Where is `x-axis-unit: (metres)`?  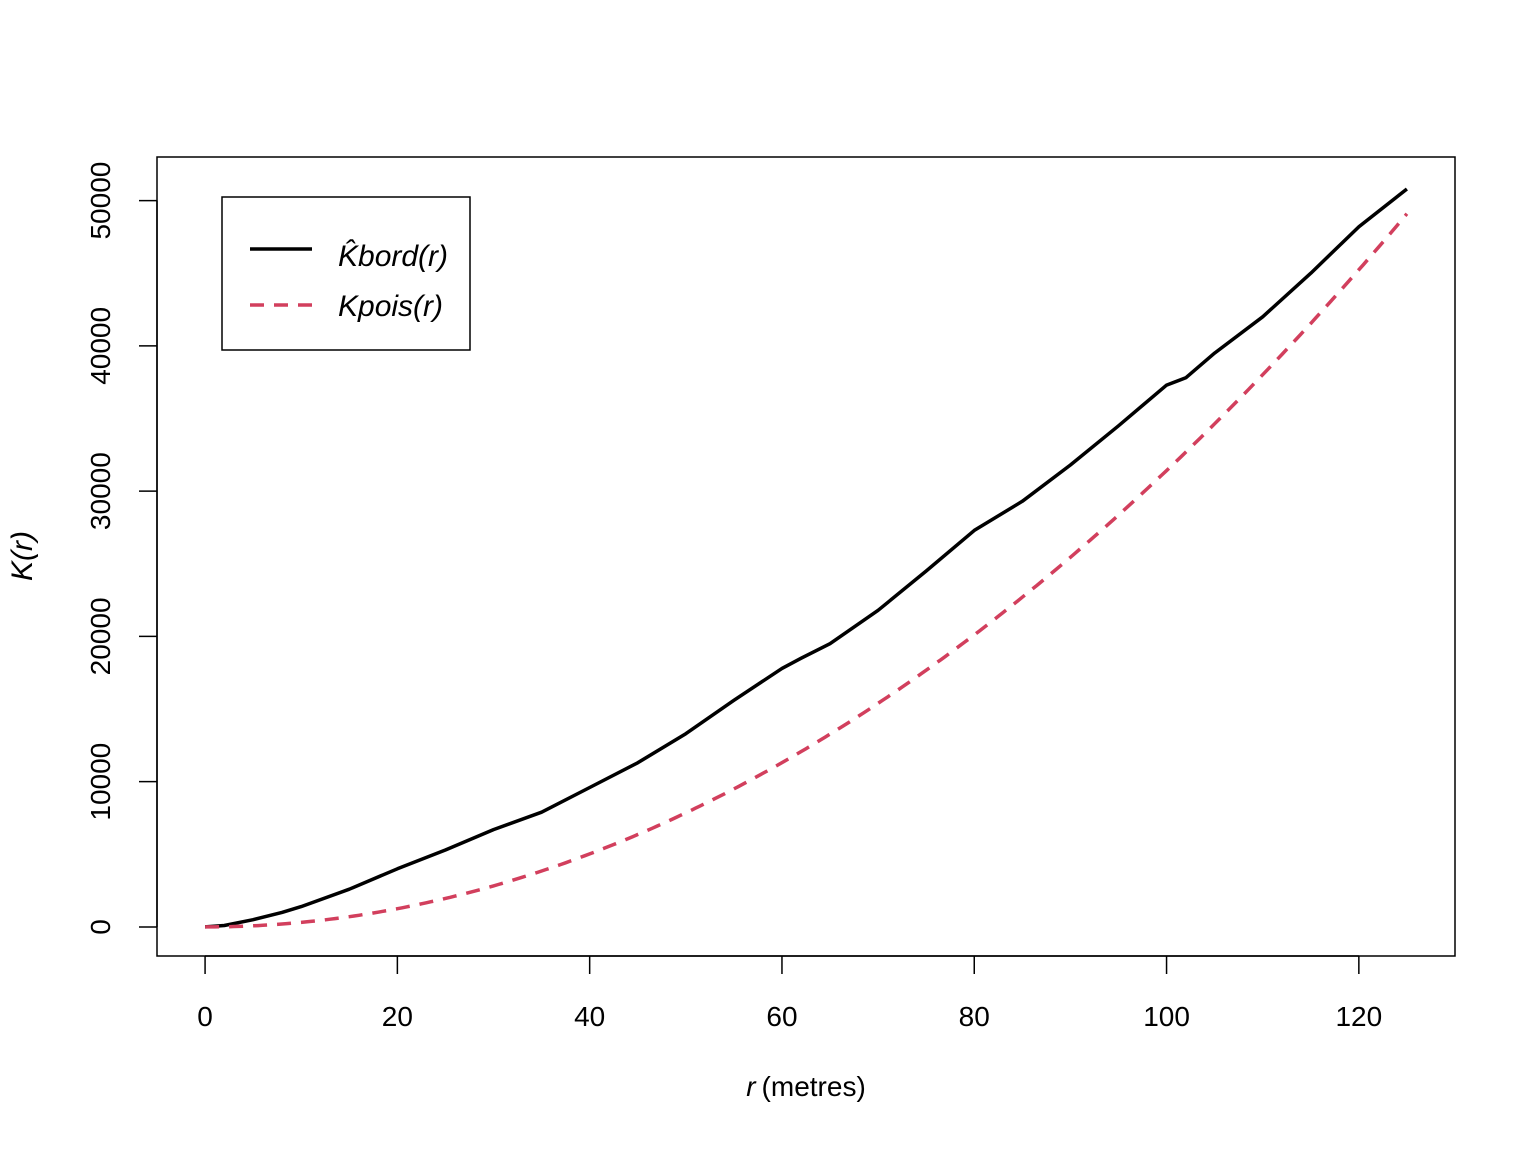
x-axis-unit: (metres) is located at coordinates (814, 1086).